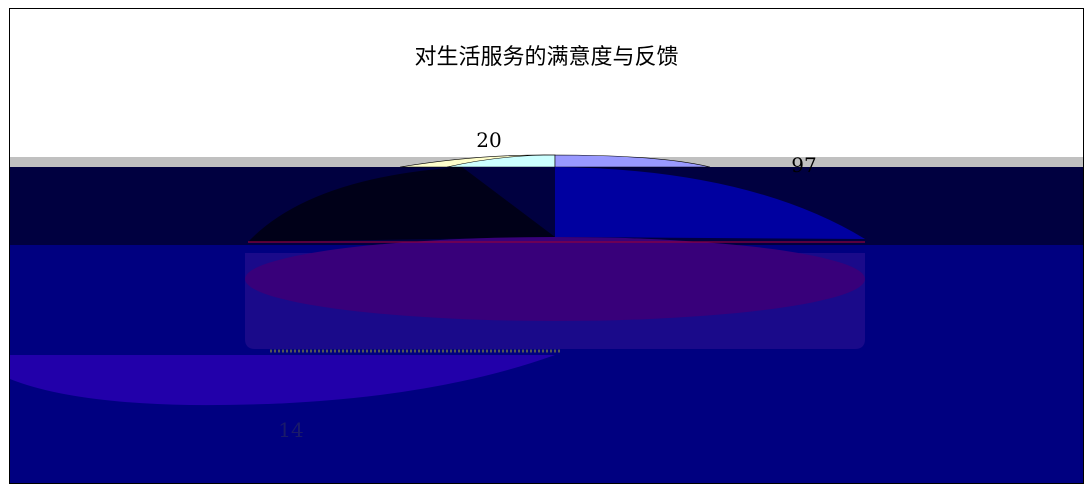 This screenshot has width=1086, height=486. What do you see at coordinates (282, 380) in the screenshot?
I see `pie-slice-exploded` at bounding box center [282, 380].